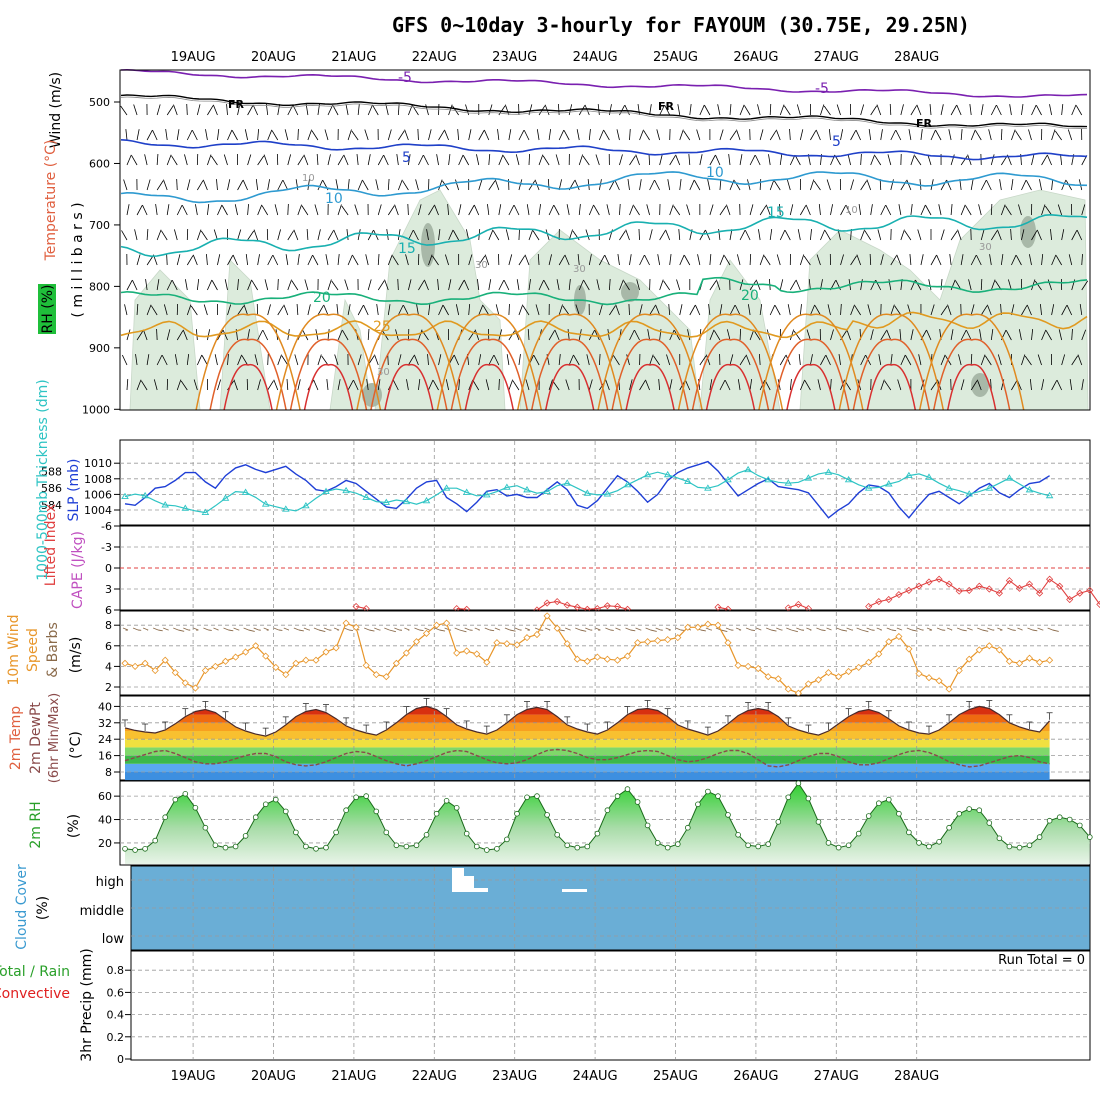 The image size is (1100, 1104). I want to click on cloud-unit-label: (%), so click(43, 908).